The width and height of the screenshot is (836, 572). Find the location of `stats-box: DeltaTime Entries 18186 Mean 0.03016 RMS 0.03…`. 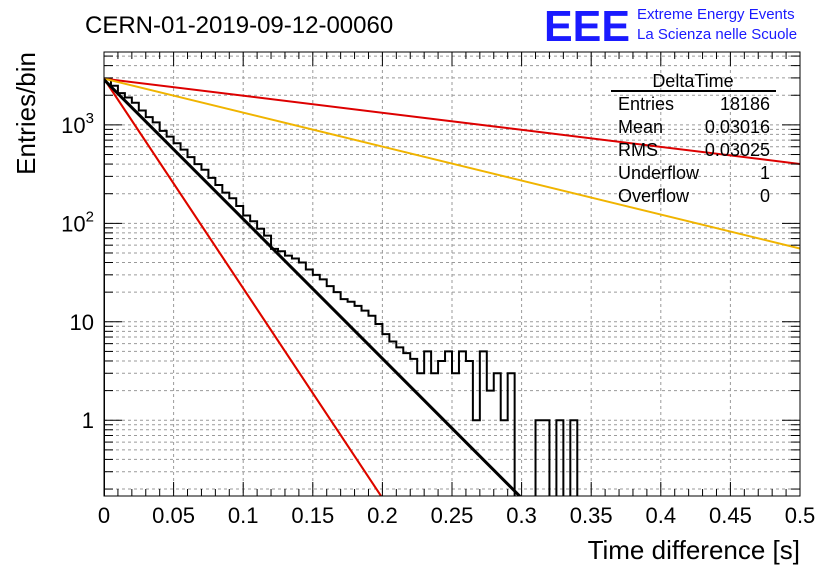

stats-box: DeltaTime Entries 18186 Mean 0.03016 RMS 0.03… is located at coordinates (693, 138).